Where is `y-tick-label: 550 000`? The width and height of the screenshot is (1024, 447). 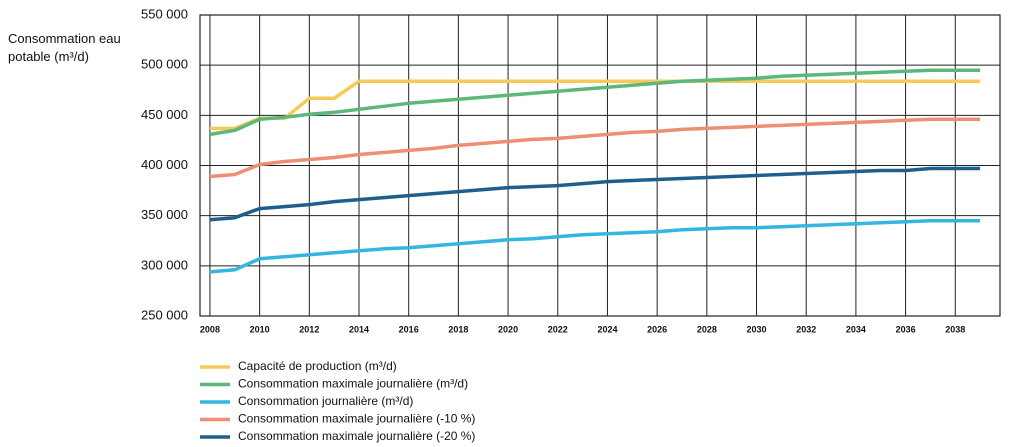
y-tick-label: 550 000 is located at coordinates (164, 13).